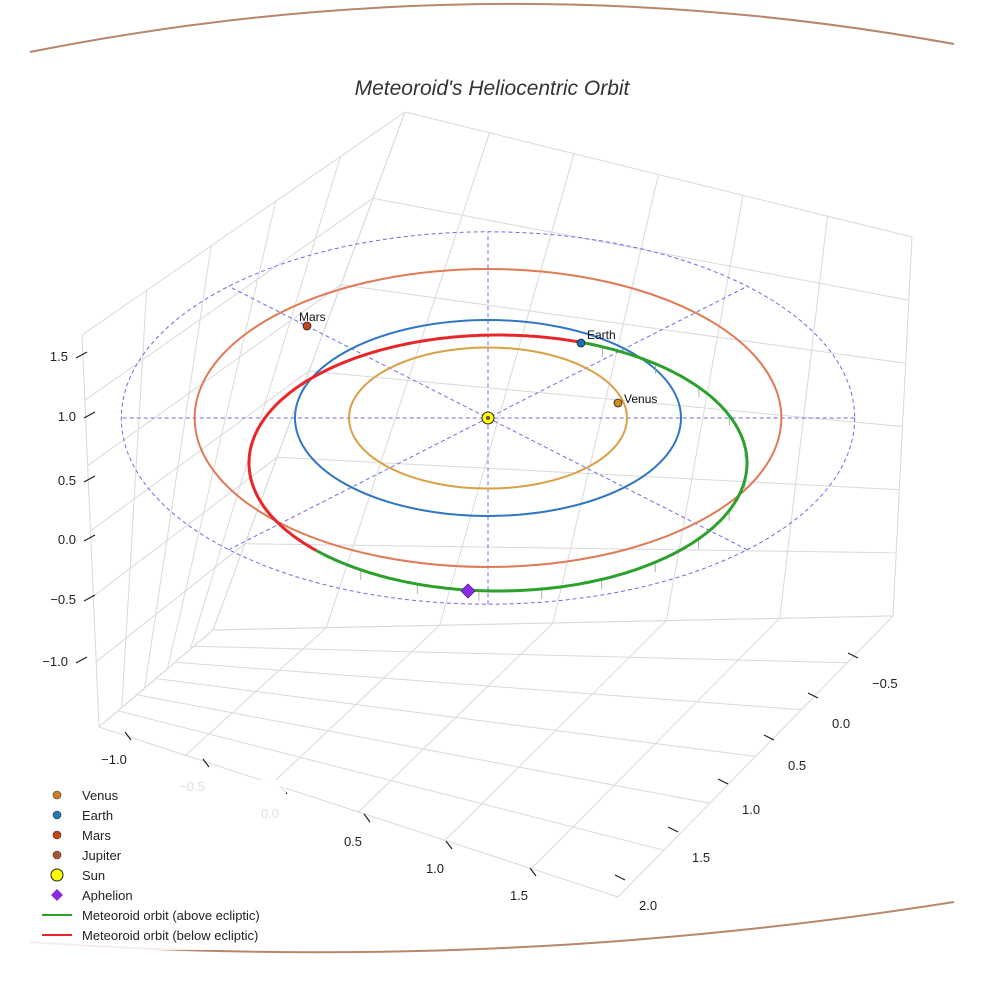  I want to click on legend-sun, so click(57, 875).